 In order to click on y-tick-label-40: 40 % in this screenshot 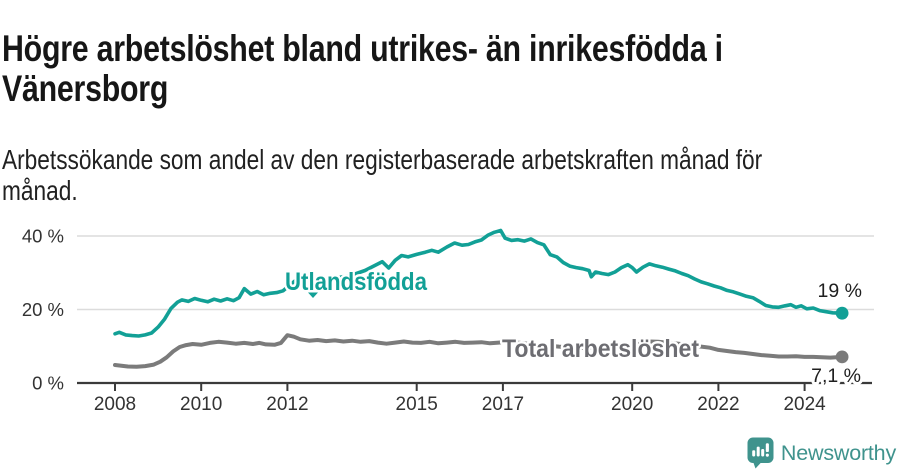, I will do `click(43, 236)`.